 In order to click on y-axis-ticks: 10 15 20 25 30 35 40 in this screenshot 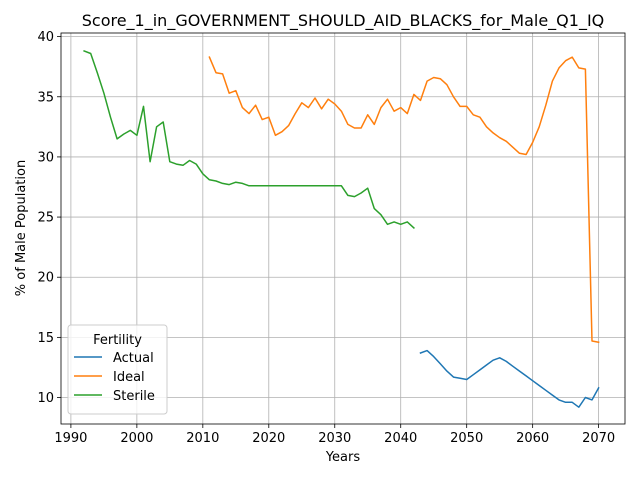, I will do `click(49, 218)`.